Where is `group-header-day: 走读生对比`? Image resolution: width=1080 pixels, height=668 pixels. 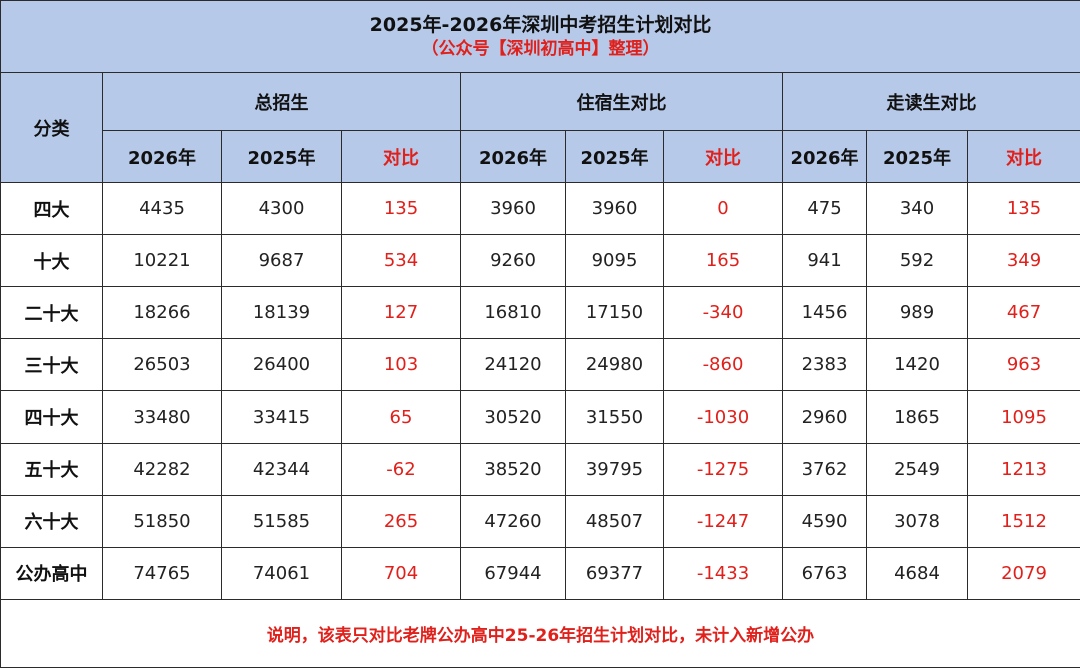
group-header-day: 走读生对比 is located at coordinates (931, 102).